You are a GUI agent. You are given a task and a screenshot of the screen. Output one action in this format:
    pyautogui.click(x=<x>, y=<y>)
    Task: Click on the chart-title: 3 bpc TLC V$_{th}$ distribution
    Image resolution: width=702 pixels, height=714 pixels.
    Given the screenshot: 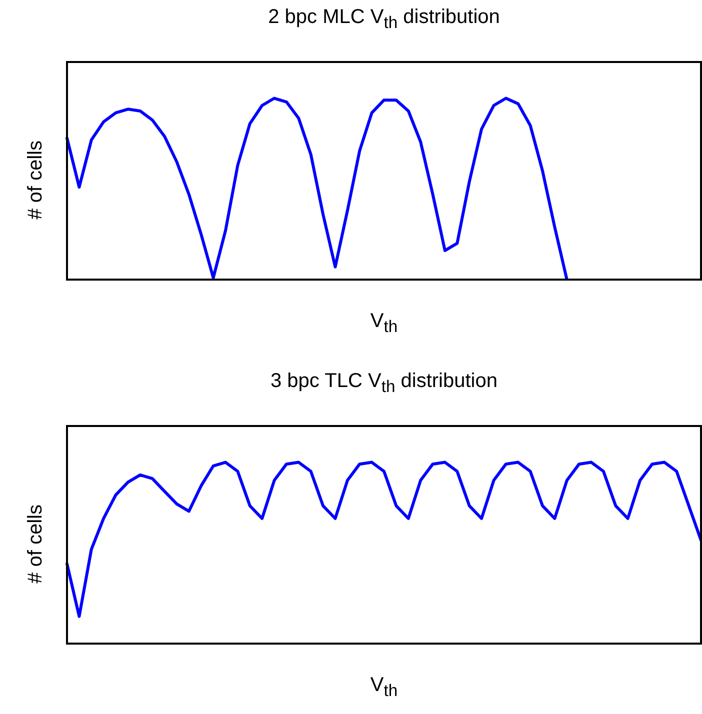 What is the action you would take?
    pyautogui.click(x=384, y=383)
    